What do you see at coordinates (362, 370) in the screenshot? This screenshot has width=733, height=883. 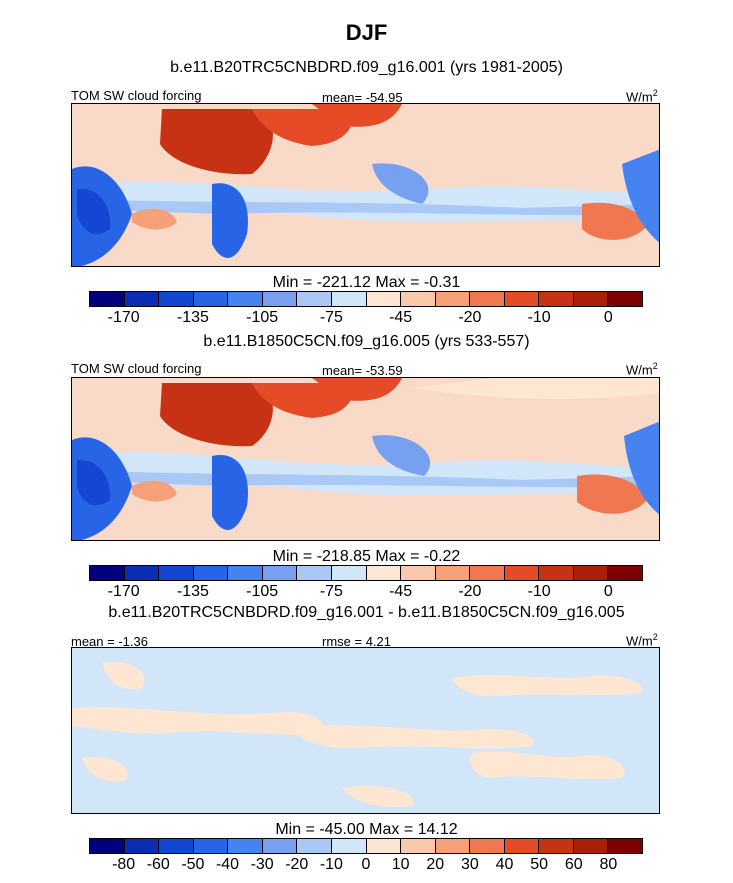 I see `panel-2-mean-label: mean= -53.59` at bounding box center [362, 370].